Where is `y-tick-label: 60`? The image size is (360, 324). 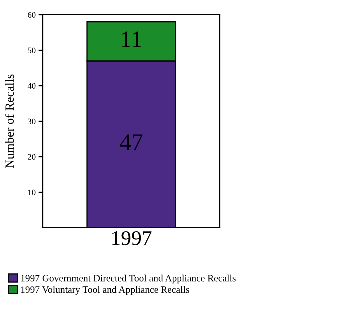 y-tick-label: 60 is located at coordinates (32, 15).